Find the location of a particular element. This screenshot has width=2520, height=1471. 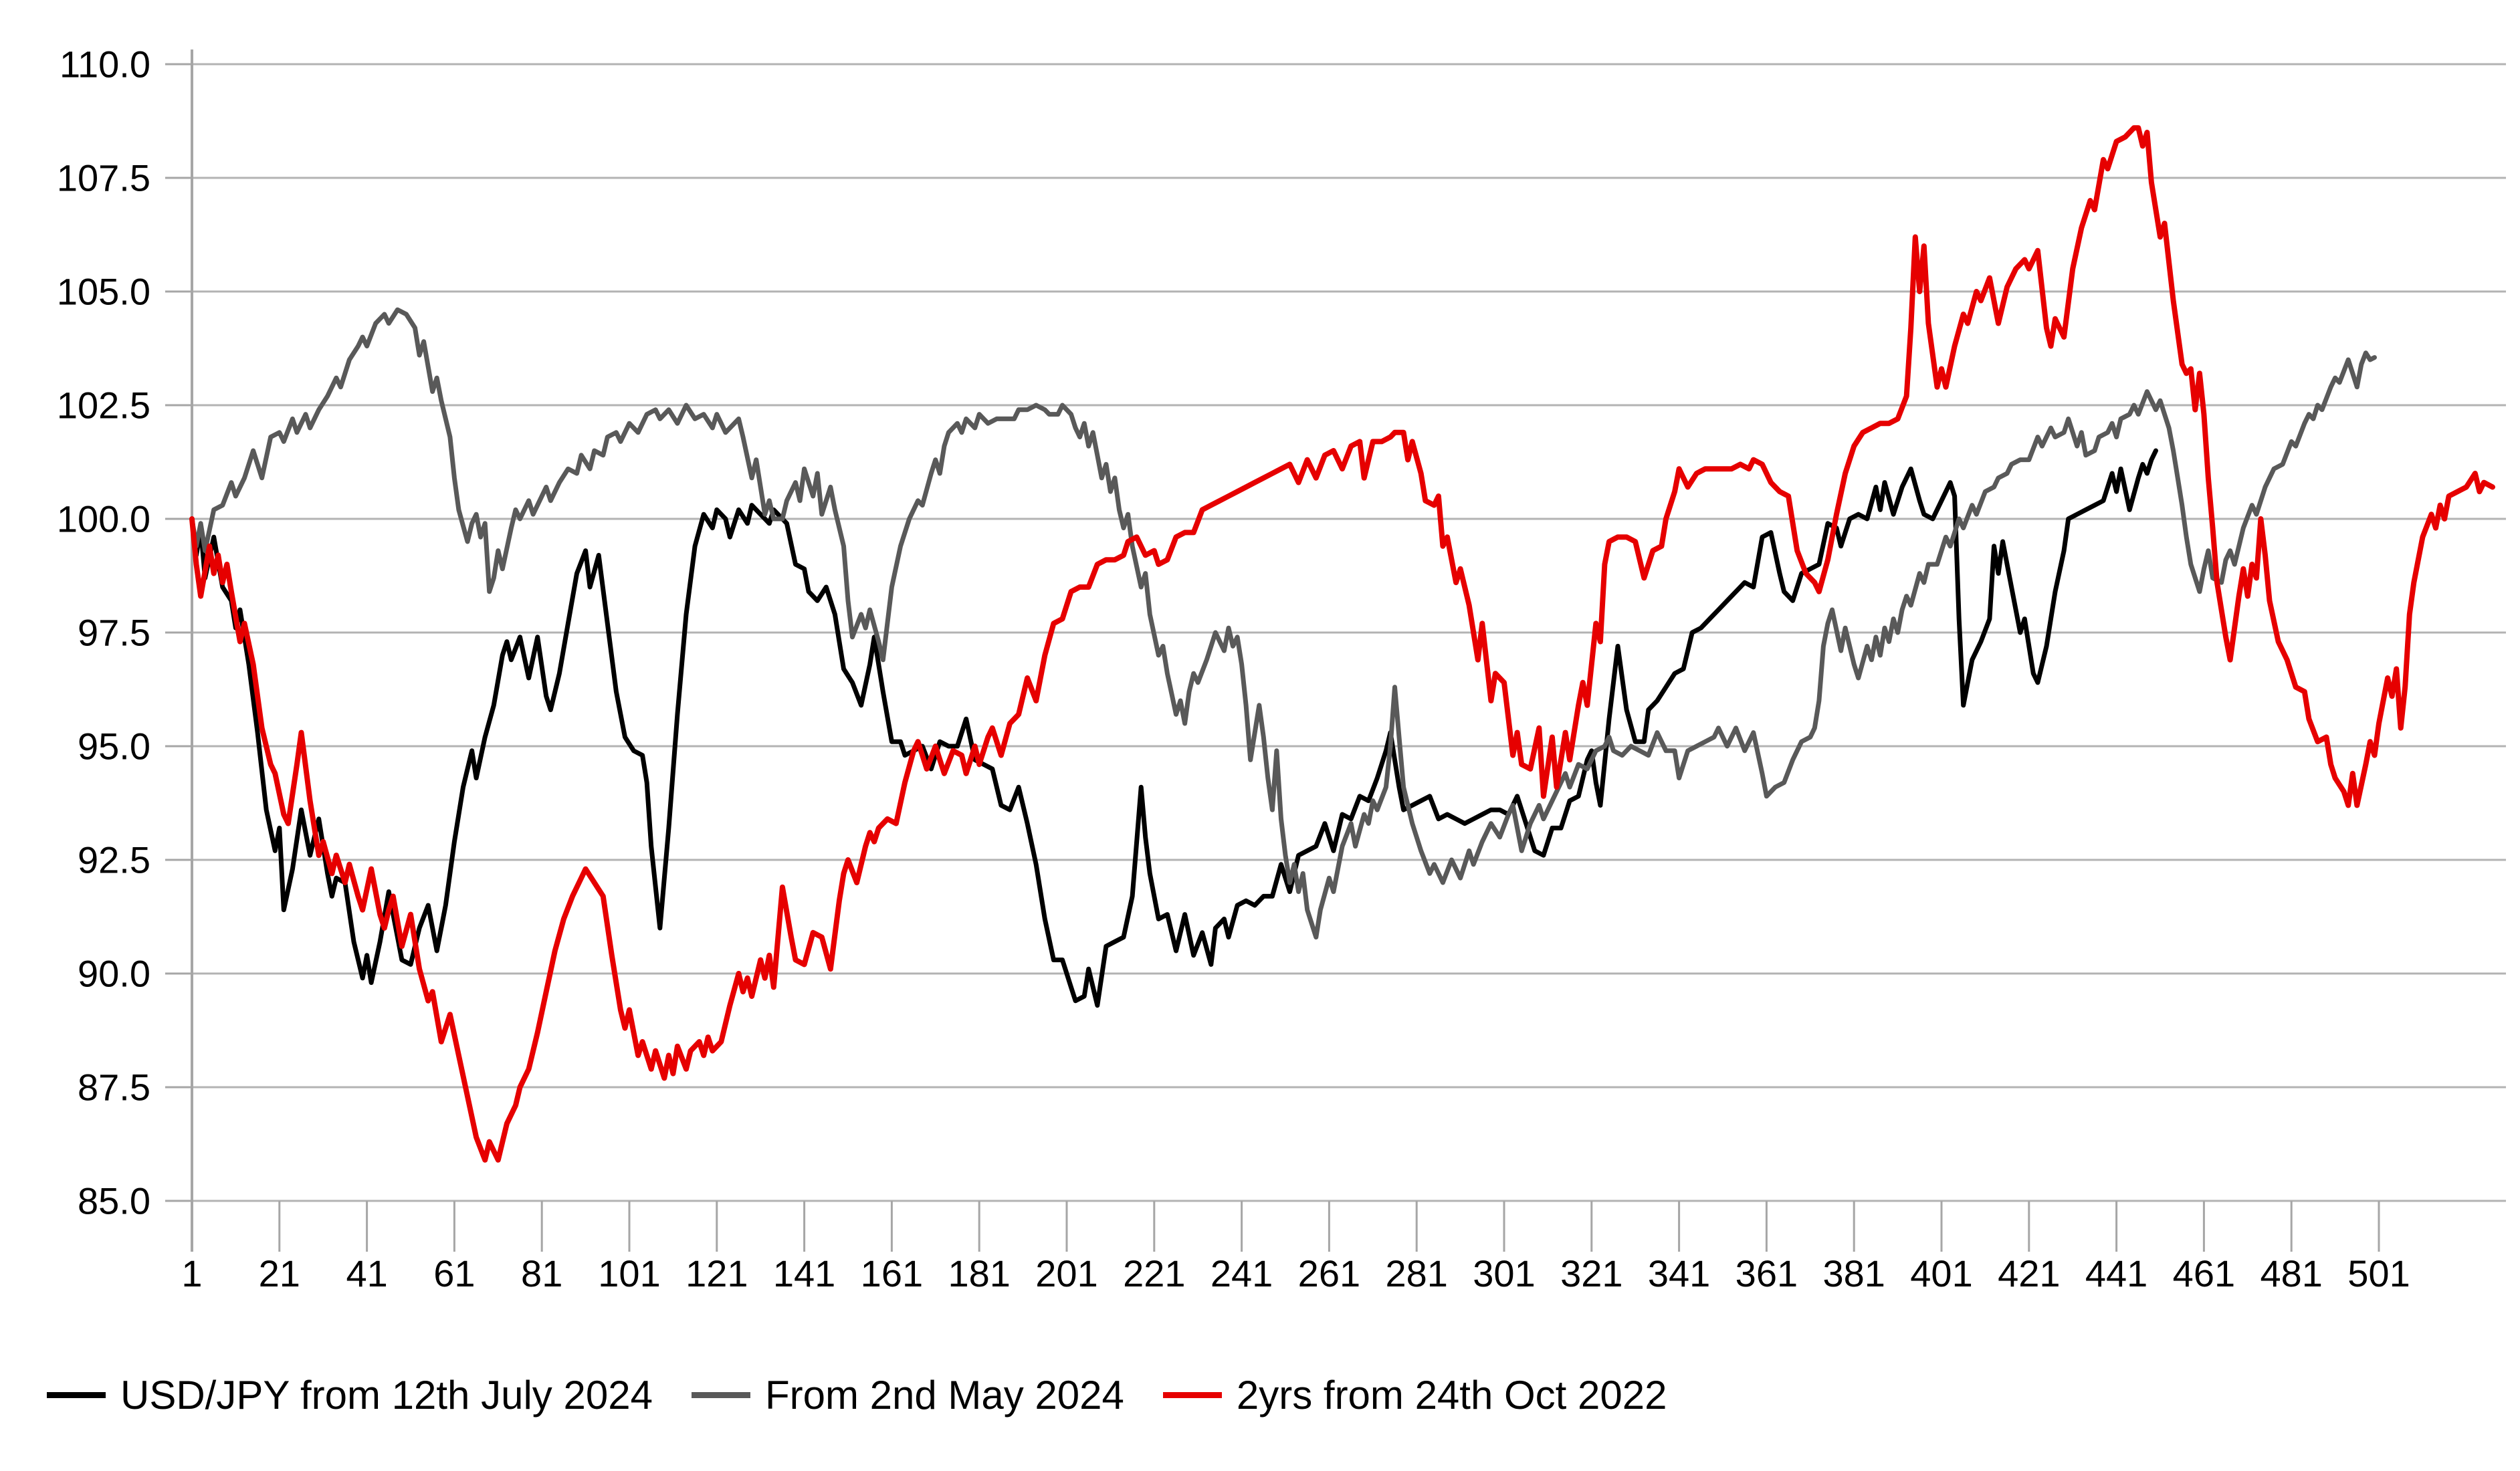

y-axis-tick-label: 102.5 is located at coordinates (103, 405).